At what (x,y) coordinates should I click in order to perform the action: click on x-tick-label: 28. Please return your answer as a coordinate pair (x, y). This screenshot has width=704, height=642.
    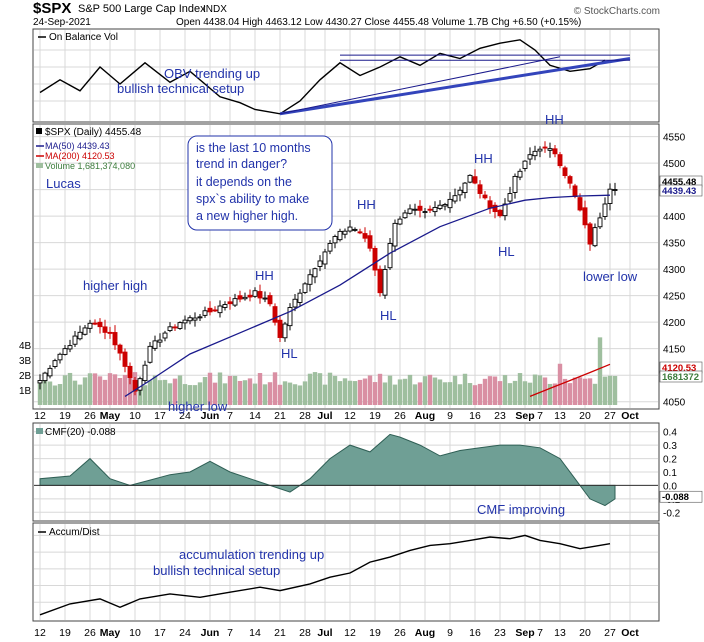
    Looking at the image, I should click on (305, 633).